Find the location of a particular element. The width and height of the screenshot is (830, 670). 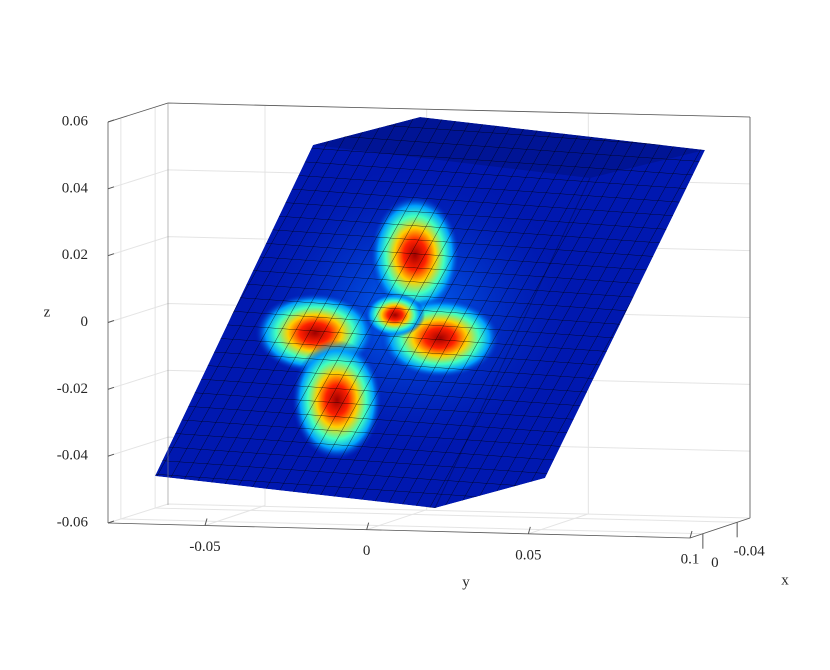

surface-top is located at coordinates (509, 147).